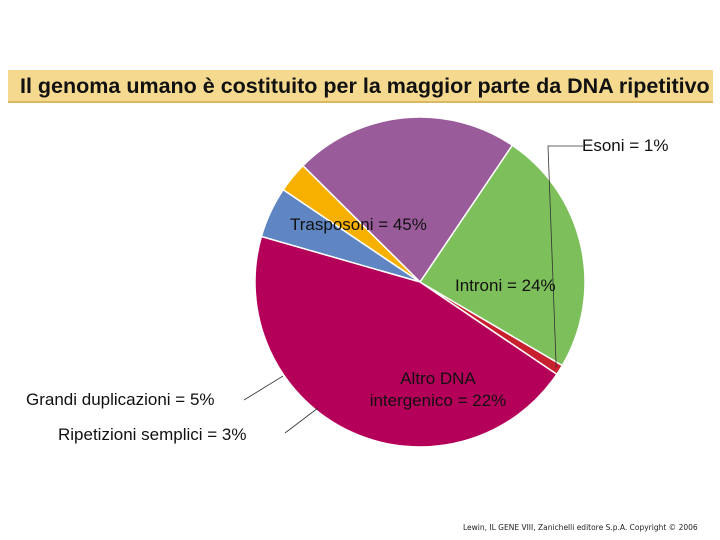  What do you see at coordinates (152, 434) in the screenshot?
I see `slice-label-ripetizioni-semplici: Ripetizioni semplici = 3%` at bounding box center [152, 434].